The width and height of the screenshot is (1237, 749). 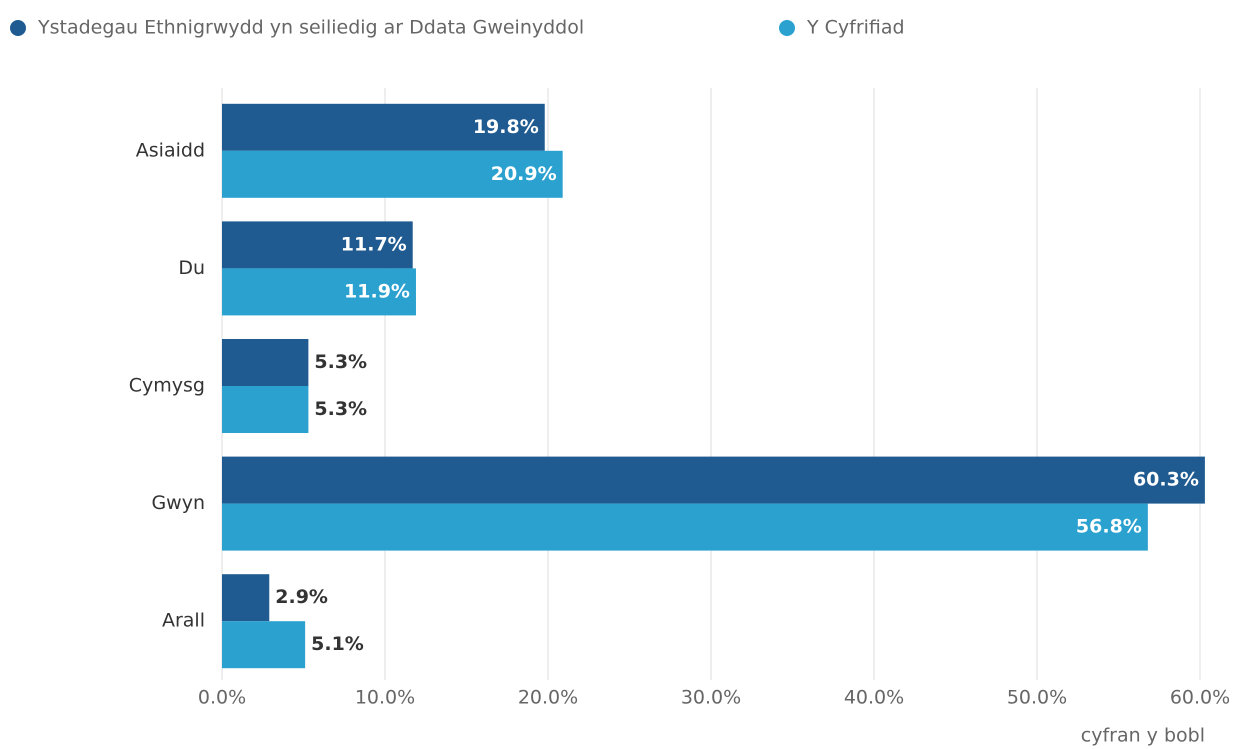 I want to click on value-label: 11.9%, so click(x=377, y=291).